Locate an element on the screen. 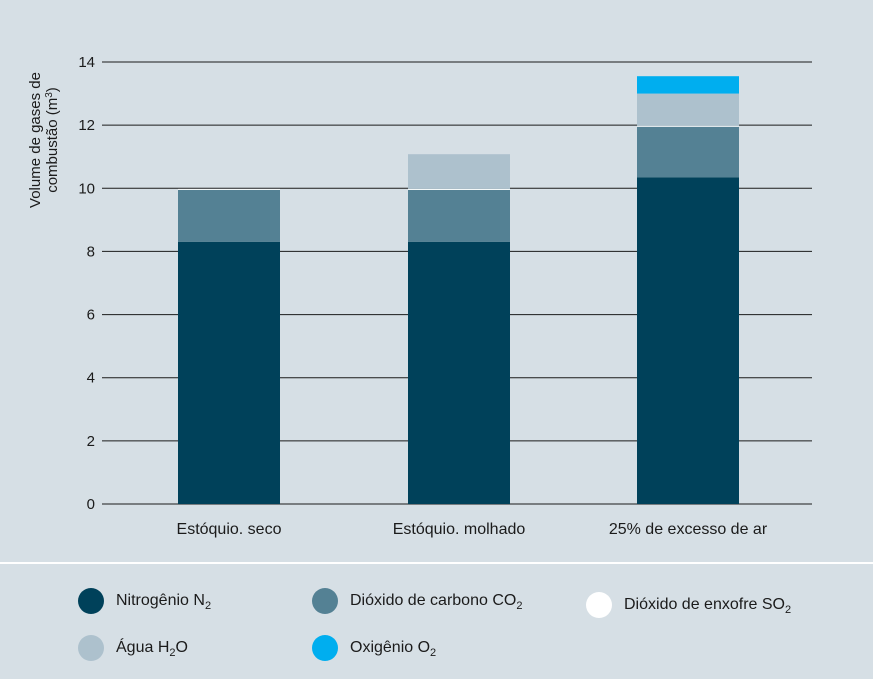 The height and width of the screenshot is (679, 873). y-tick-label: 4 is located at coordinates (91, 378).